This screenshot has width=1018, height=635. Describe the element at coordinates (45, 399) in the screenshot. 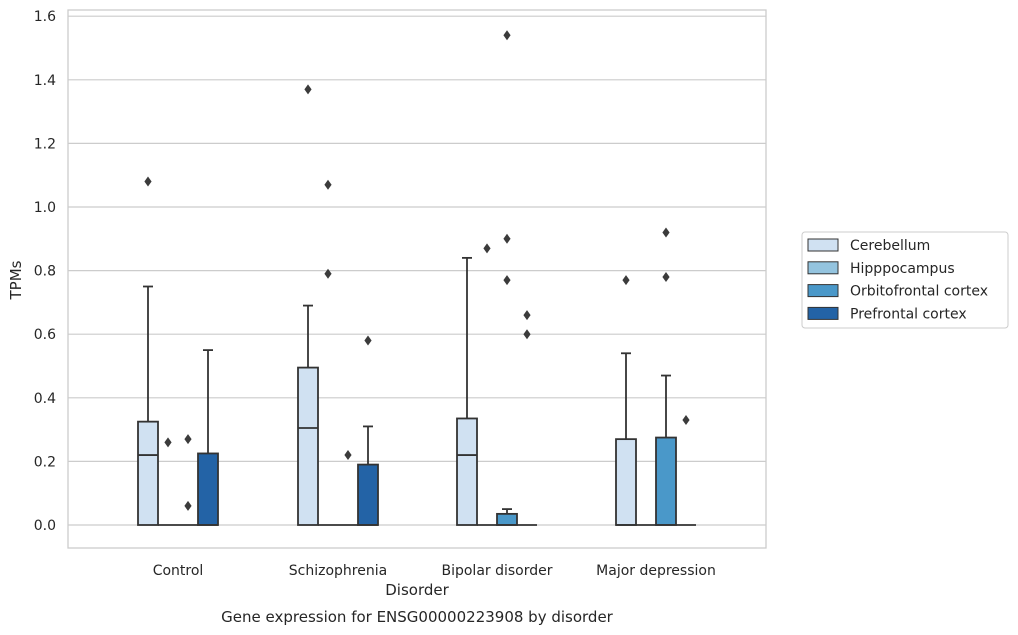

I see `y-tick-label: 0.4` at that location.